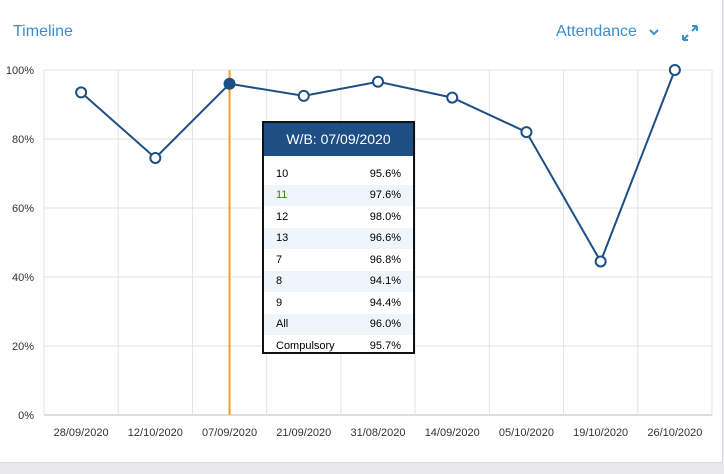 The height and width of the screenshot is (474, 724). I want to click on tooltip-row-value: 95.7%, so click(385, 345).